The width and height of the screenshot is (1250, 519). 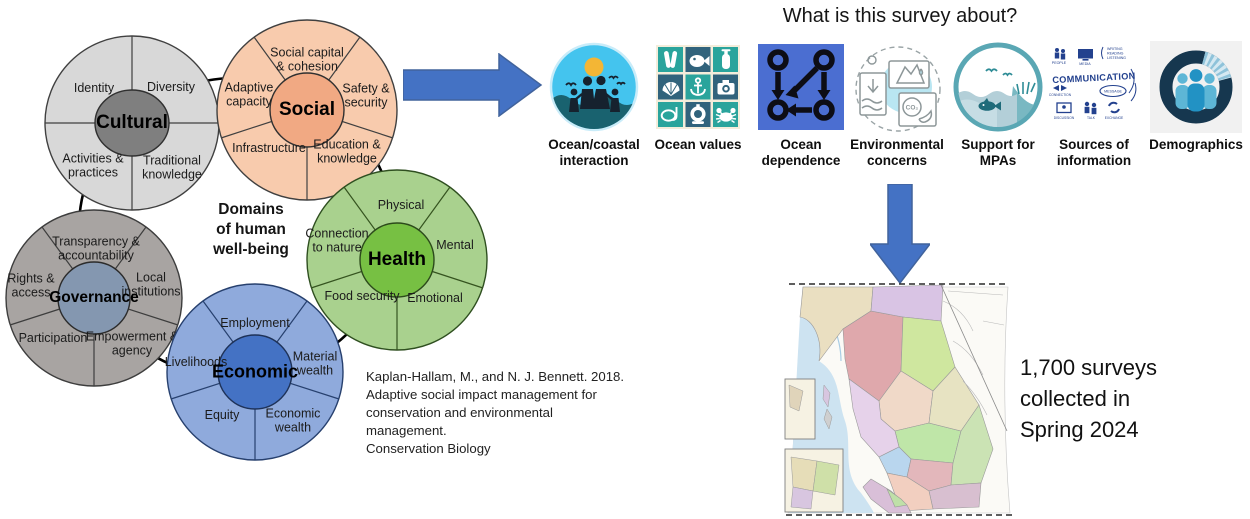 I want to click on survey-item-demographics: Demographics, so click(x=1196, y=96).